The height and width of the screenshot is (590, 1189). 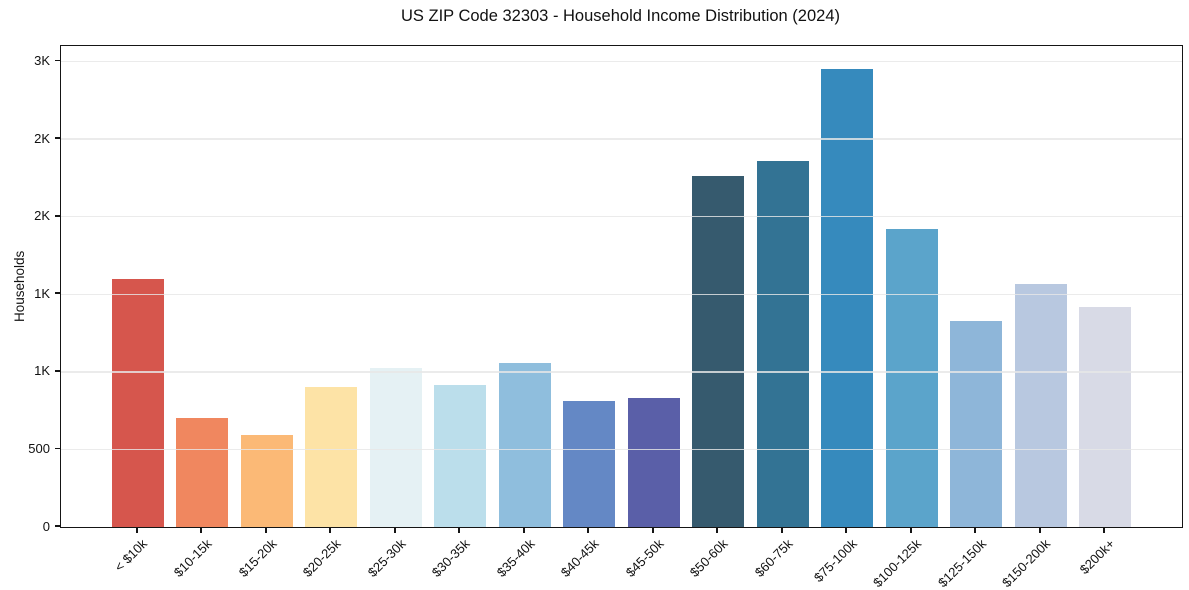 I want to click on bar-$35-40k, so click(x=524, y=444).